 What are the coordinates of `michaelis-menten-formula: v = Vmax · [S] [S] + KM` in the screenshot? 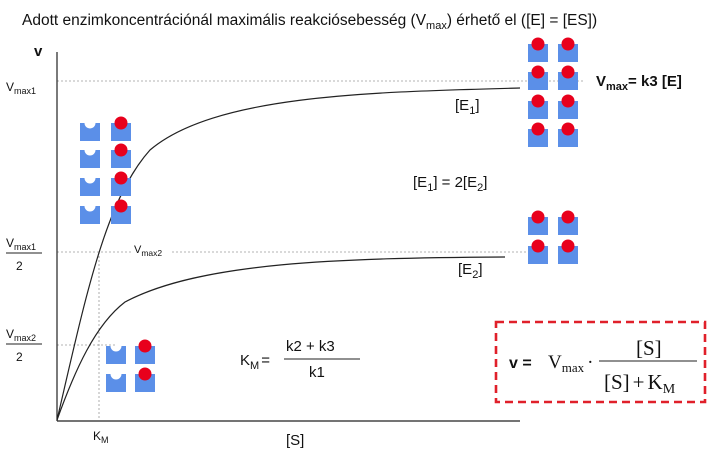 It's located at (603, 366).